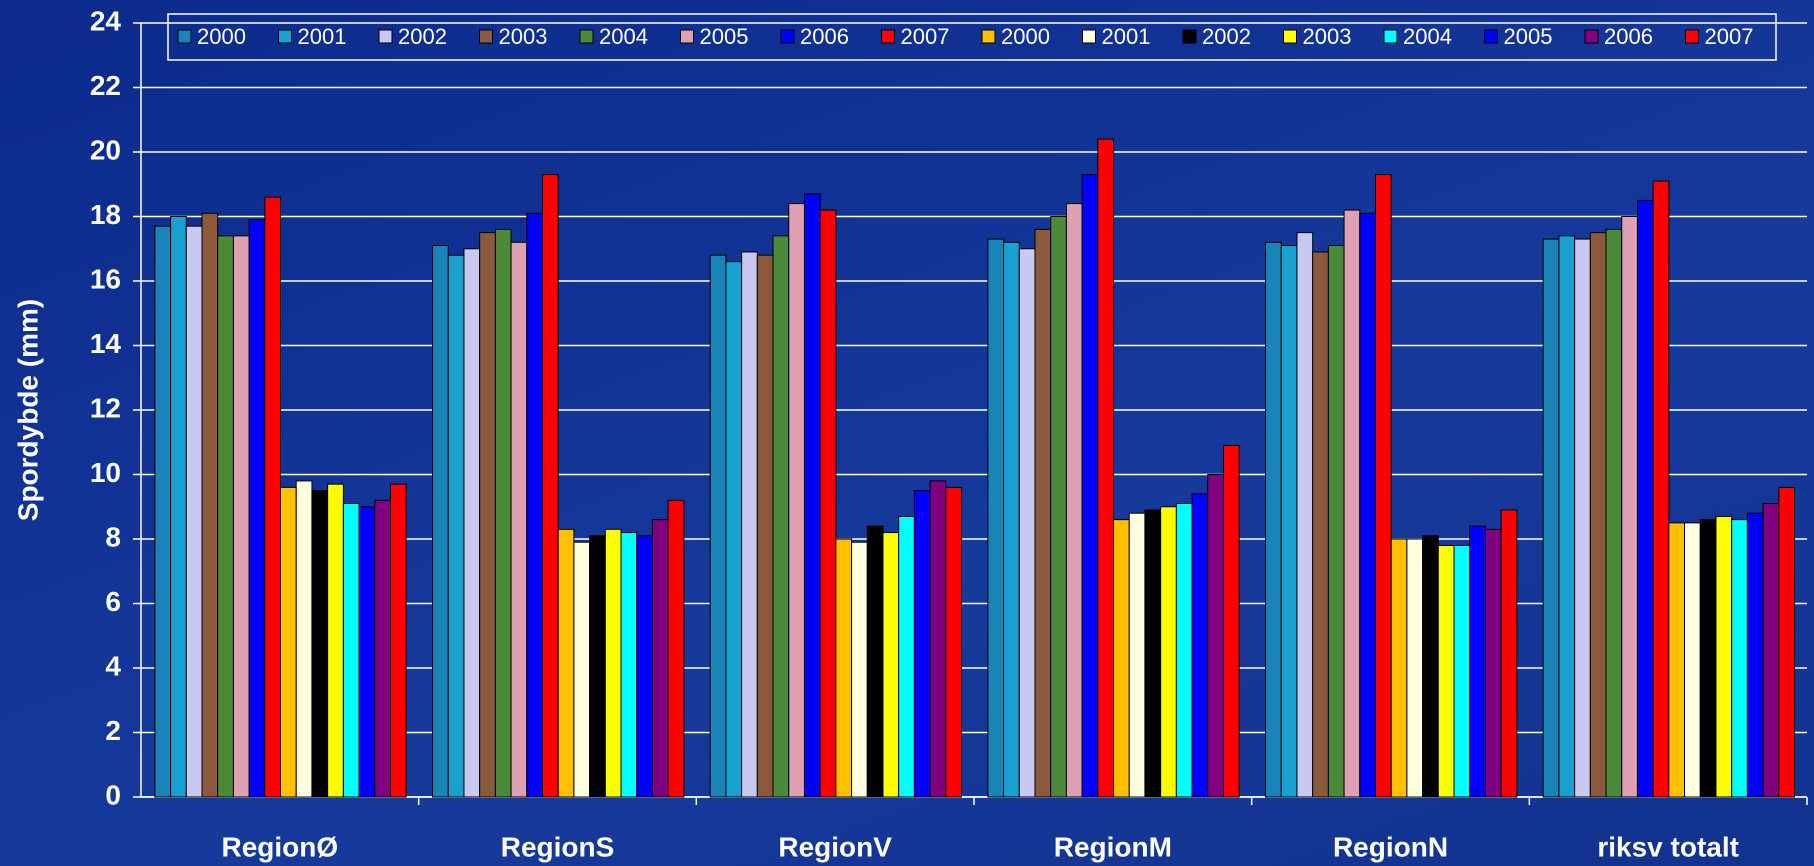  Describe the element at coordinates (106, 20) in the screenshot. I see `y-tick-label: 24` at that location.